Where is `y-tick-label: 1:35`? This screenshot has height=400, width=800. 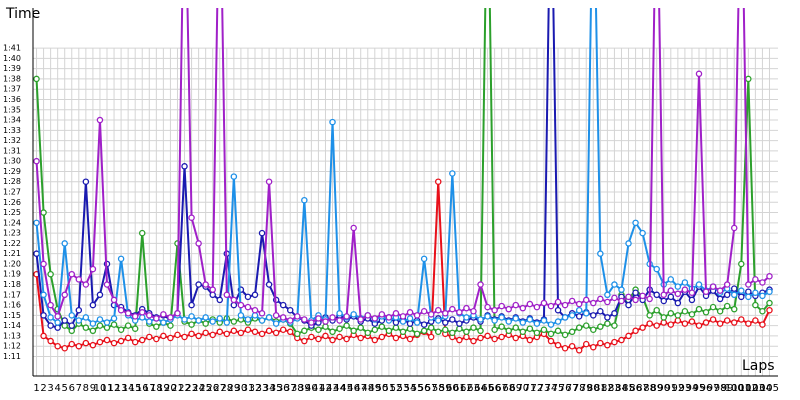
y-tick-label: 1:35 is located at coordinates (12, 109).